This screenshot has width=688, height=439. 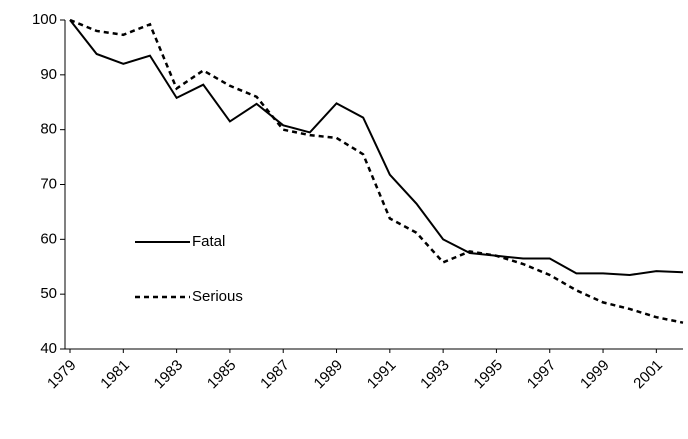 What do you see at coordinates (329, 375) in the screenshot?
I see `x-tick-label: 1989` at bounding box center [329, 375].